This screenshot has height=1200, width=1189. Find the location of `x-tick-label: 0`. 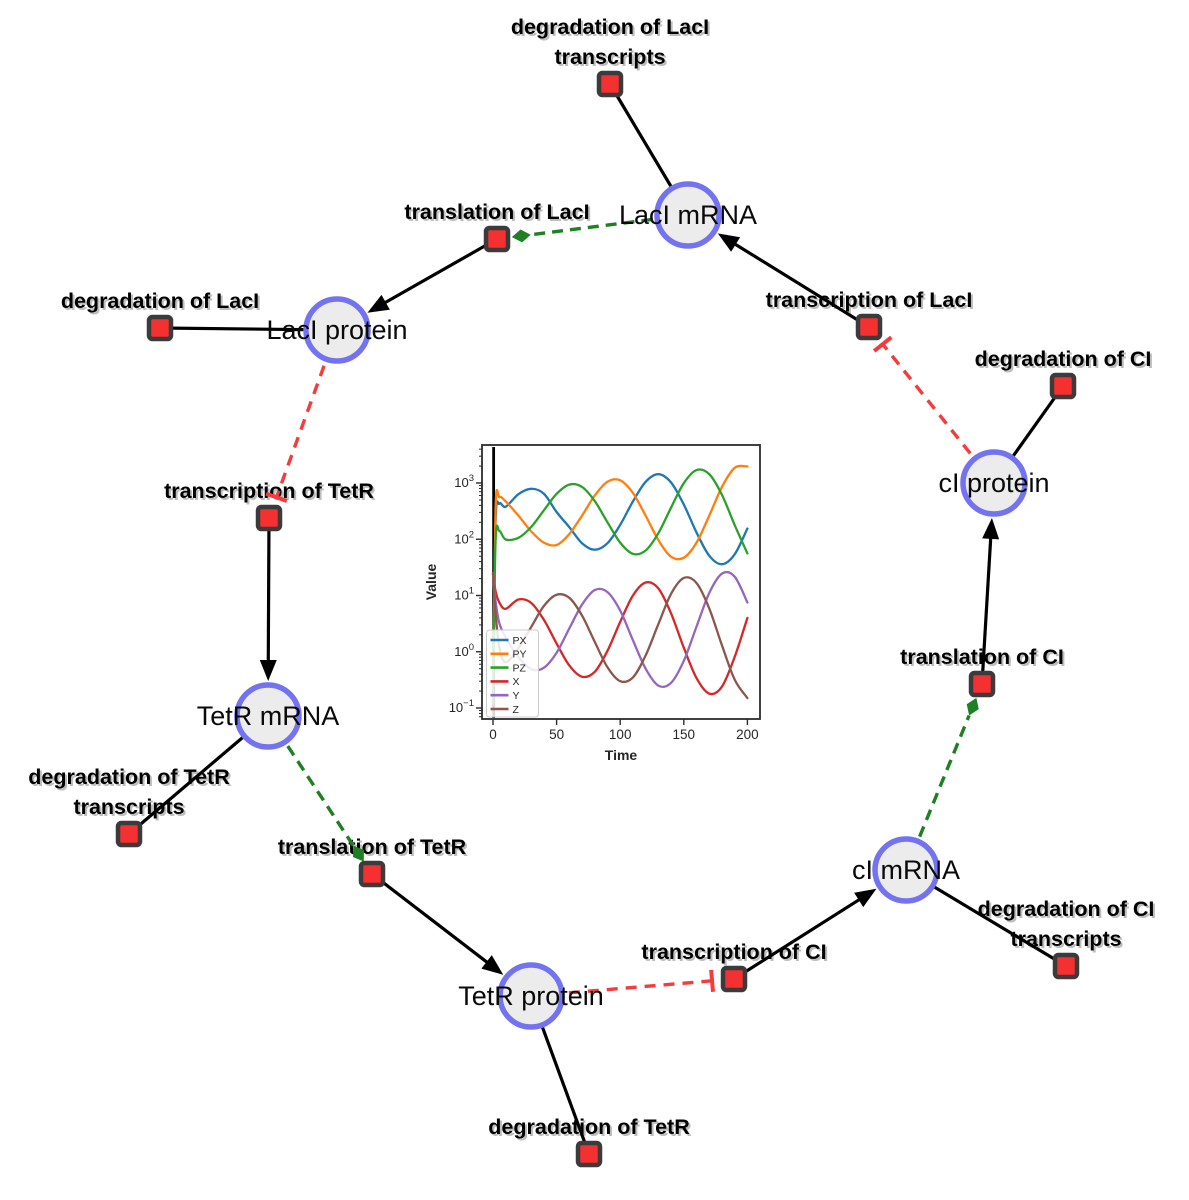

x-tick-label: 0 is located at coordinates (493, 734).